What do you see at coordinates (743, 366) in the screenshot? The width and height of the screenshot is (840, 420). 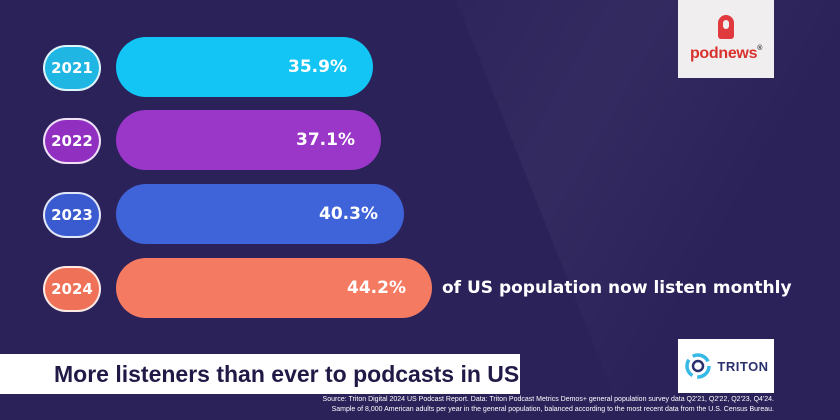 I see `triton-wordmark: TRITON` at bounding box center [743, 366].